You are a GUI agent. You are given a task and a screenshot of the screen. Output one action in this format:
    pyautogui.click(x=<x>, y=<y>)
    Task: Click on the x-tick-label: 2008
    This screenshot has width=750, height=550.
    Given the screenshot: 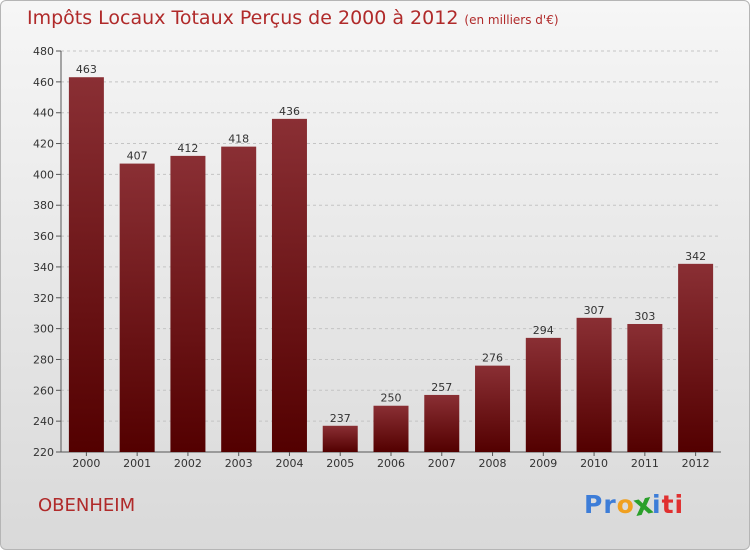 What is the action you would take?
    pyautogui.click(x=493, y=463)
    